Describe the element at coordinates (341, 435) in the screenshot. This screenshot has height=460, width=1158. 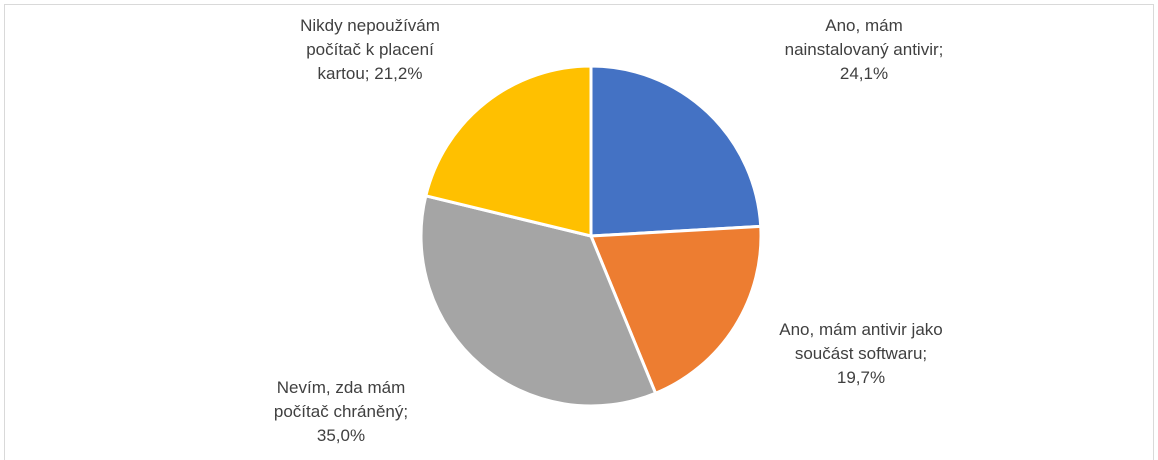
I see `value-label: 35,0%` at that location.